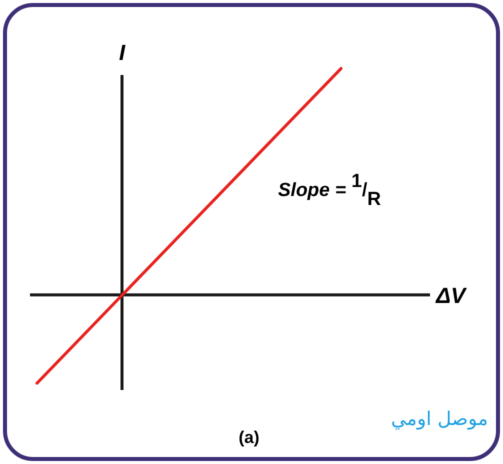  Describe the element at coordinates (249, 437) in the screenshot. I see `text: (a)` at that location.